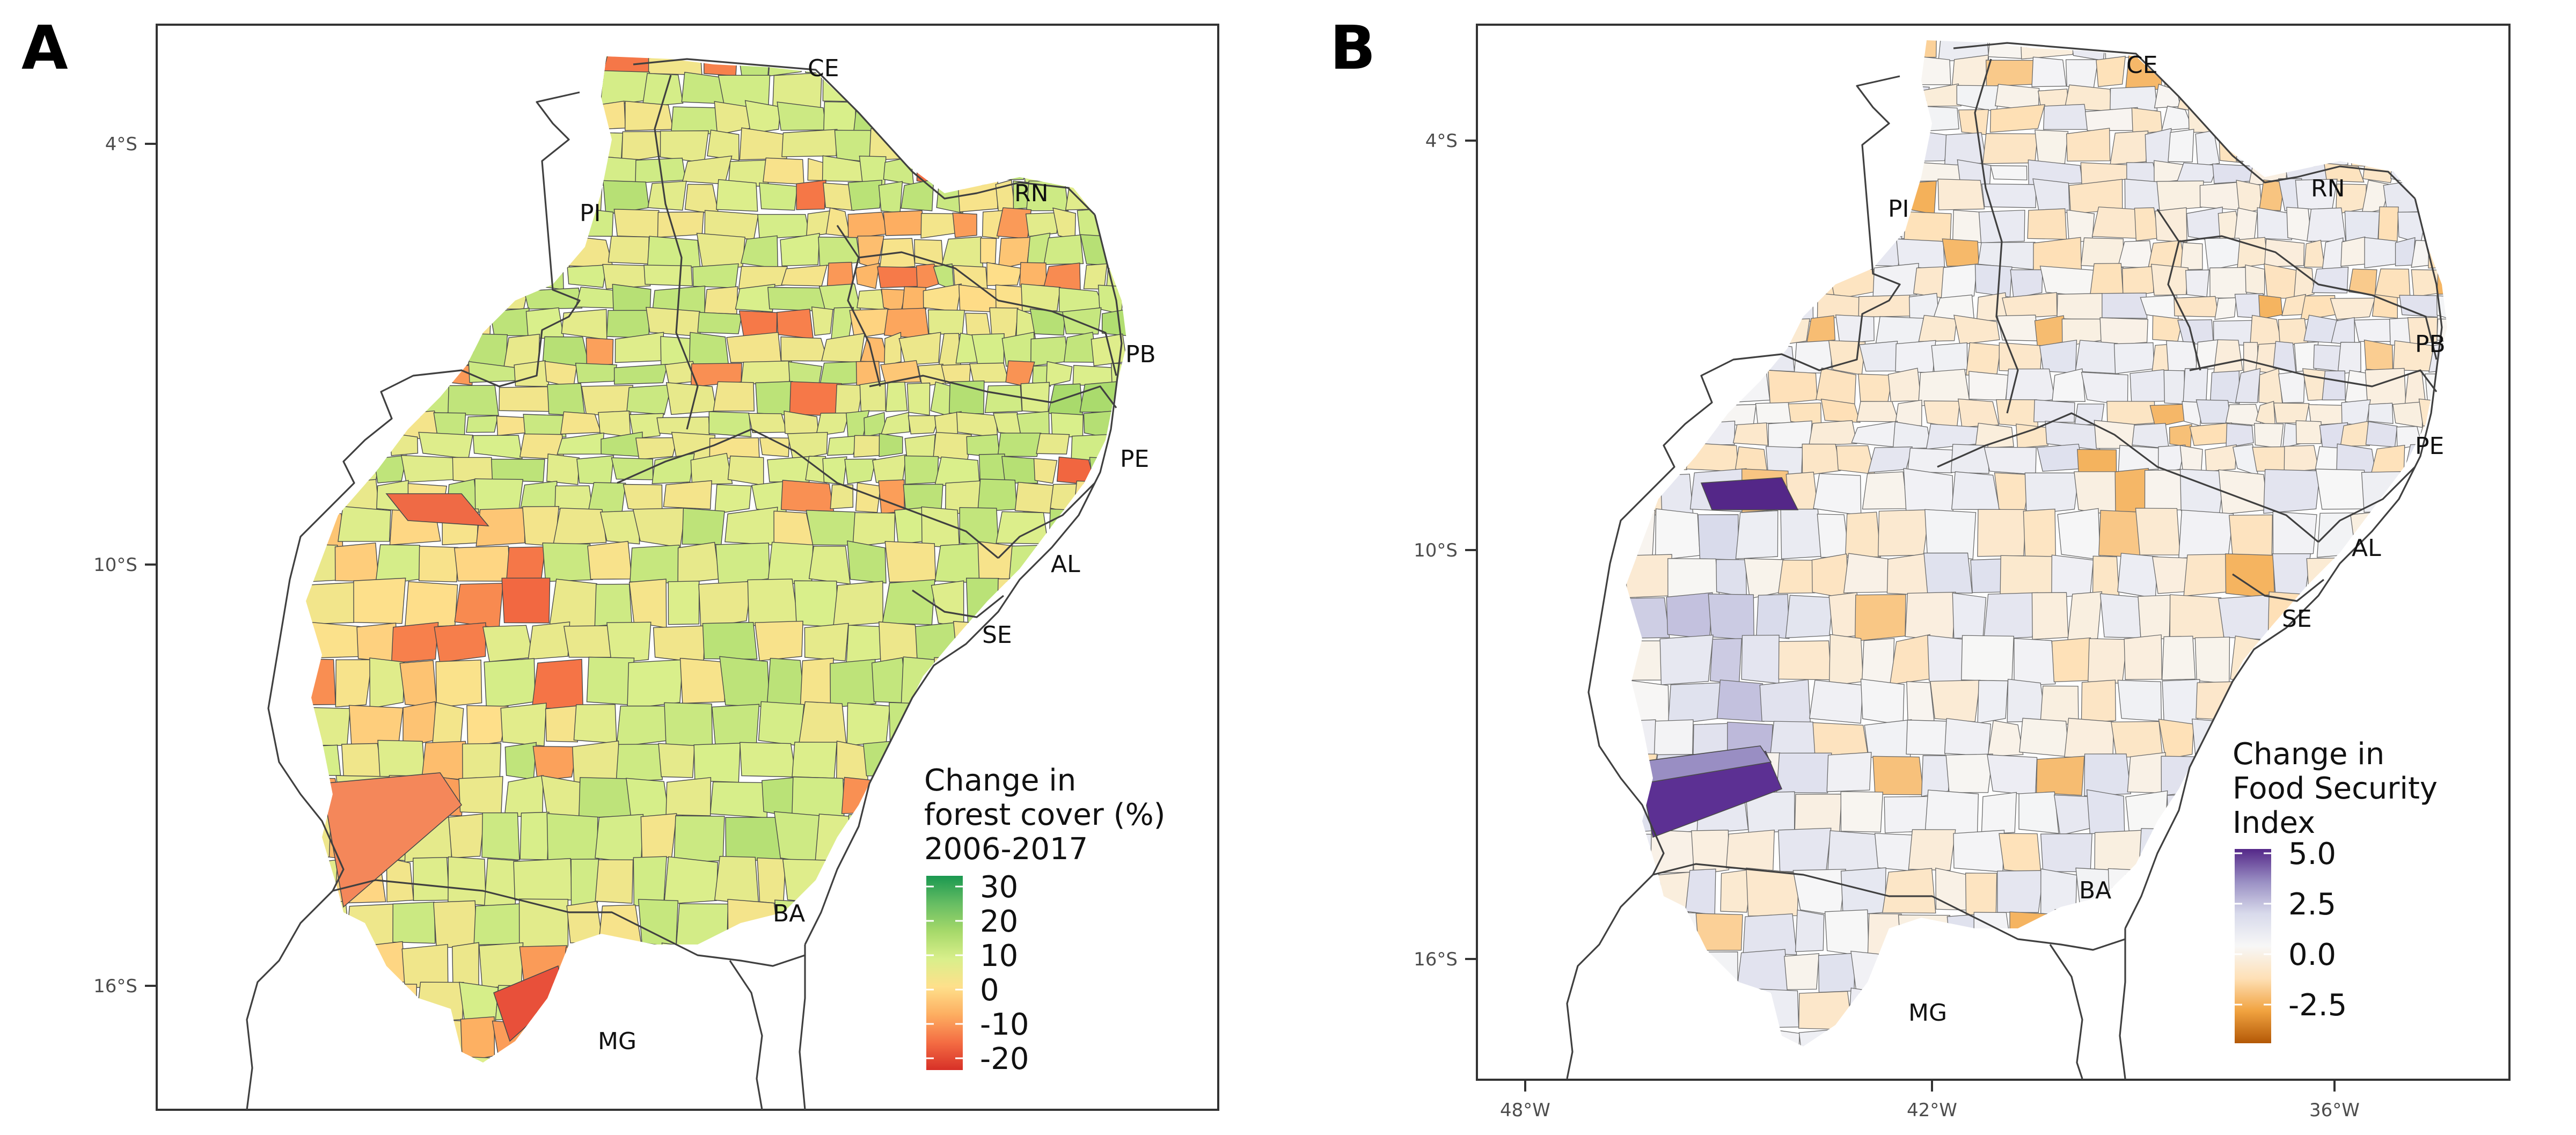 The height and width of the screenshot is (1135, 2576). Describe the element at coordinates (2128, 477) in the screenshot. I see `state-border-b-pe-ba` at that location.